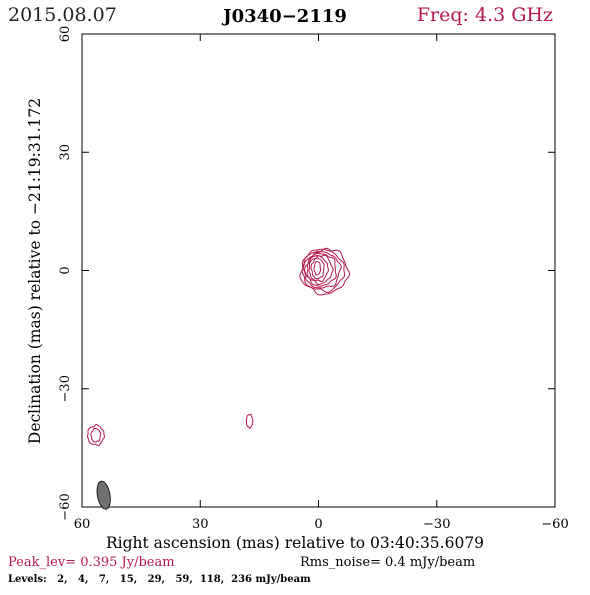  Describe the element at coordinates (65, 388) in the screenshot. I see `y-tick-label: −30` at that location.